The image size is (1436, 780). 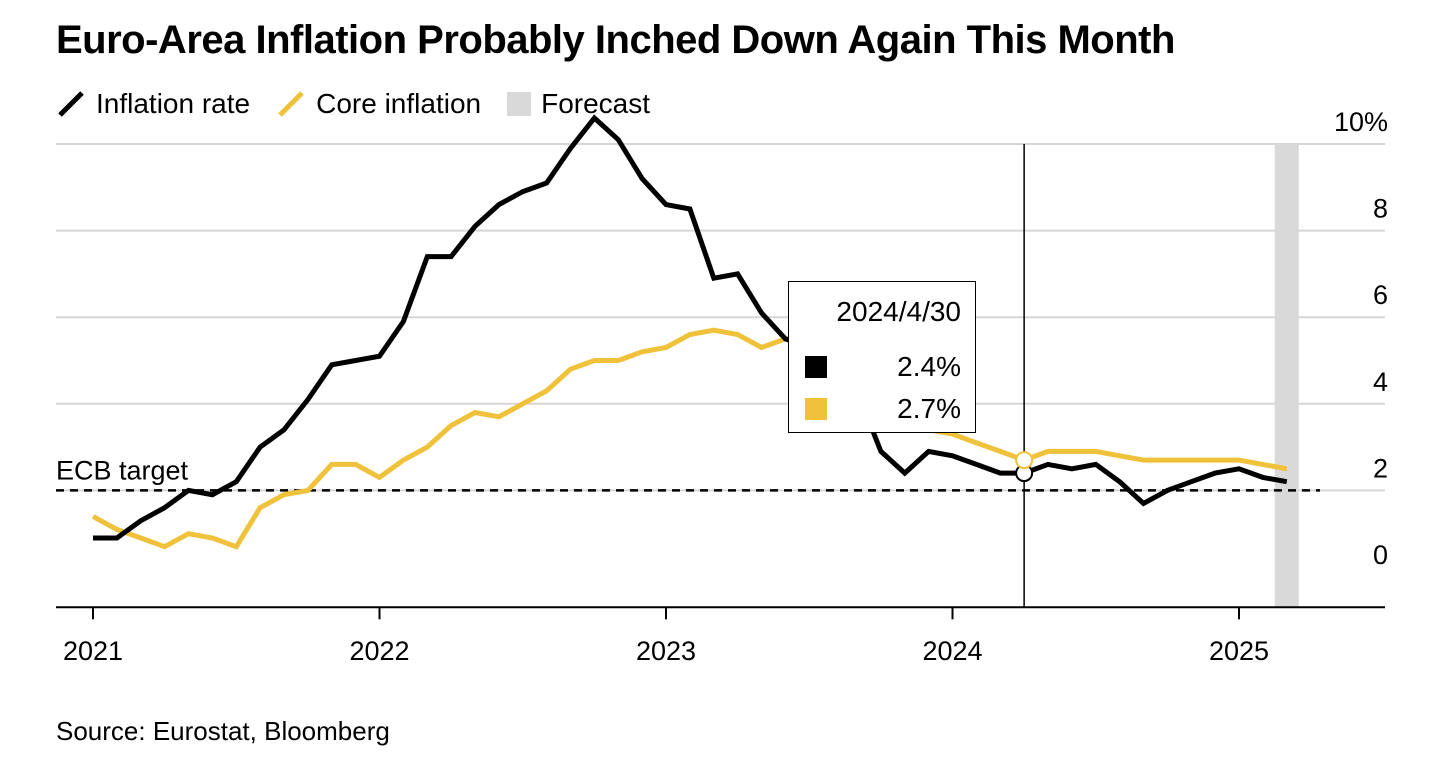 What do you see at coordinates (952, 651) in the screenshot?
I see `x-tick-label: 2024` at bounding box center [952, 651].